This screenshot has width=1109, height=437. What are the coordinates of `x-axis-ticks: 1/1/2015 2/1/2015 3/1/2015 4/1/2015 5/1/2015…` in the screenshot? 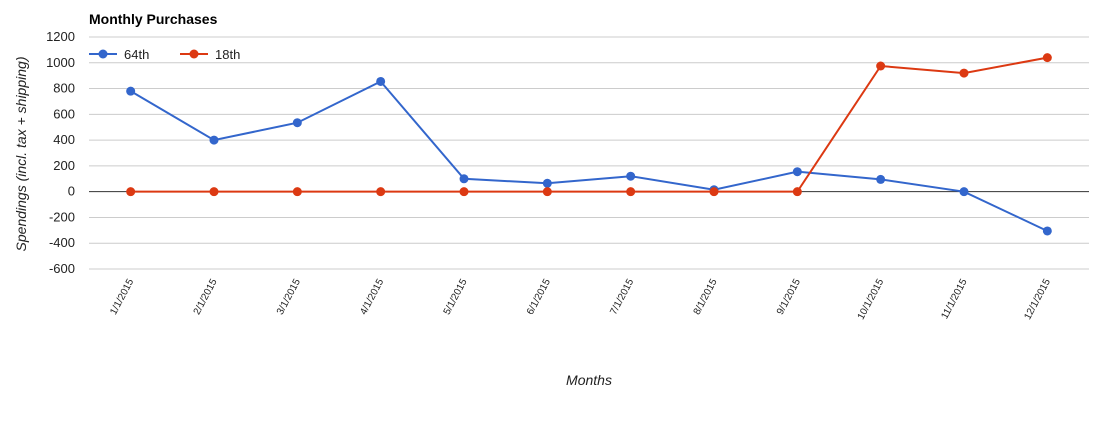 It's located at (580, 299).